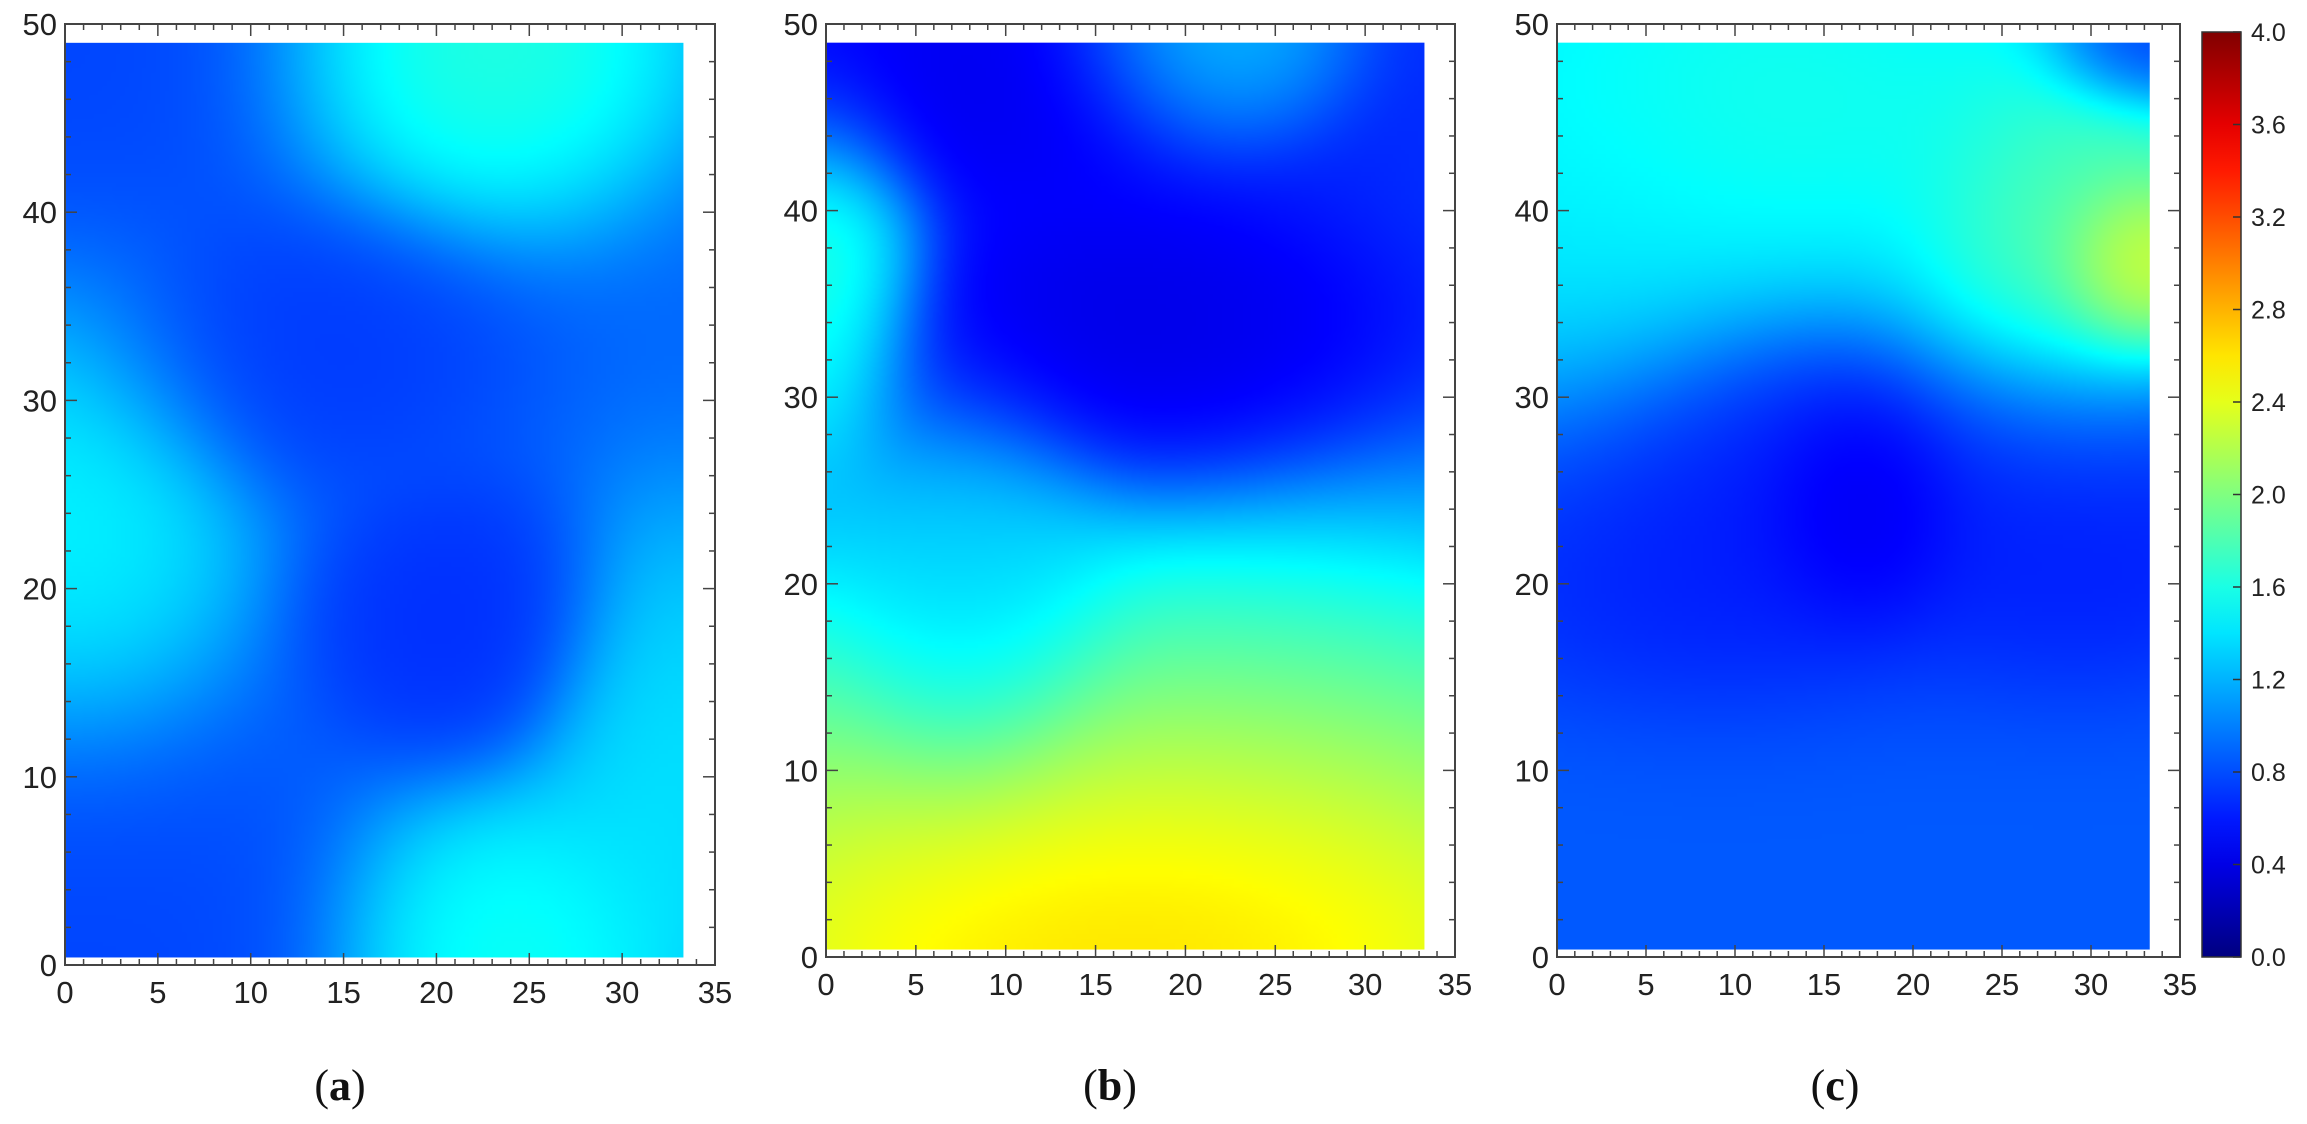 This screenshot has height=1124, width=2307. I want to click on caption-letter: c, so click(1835, 1085).